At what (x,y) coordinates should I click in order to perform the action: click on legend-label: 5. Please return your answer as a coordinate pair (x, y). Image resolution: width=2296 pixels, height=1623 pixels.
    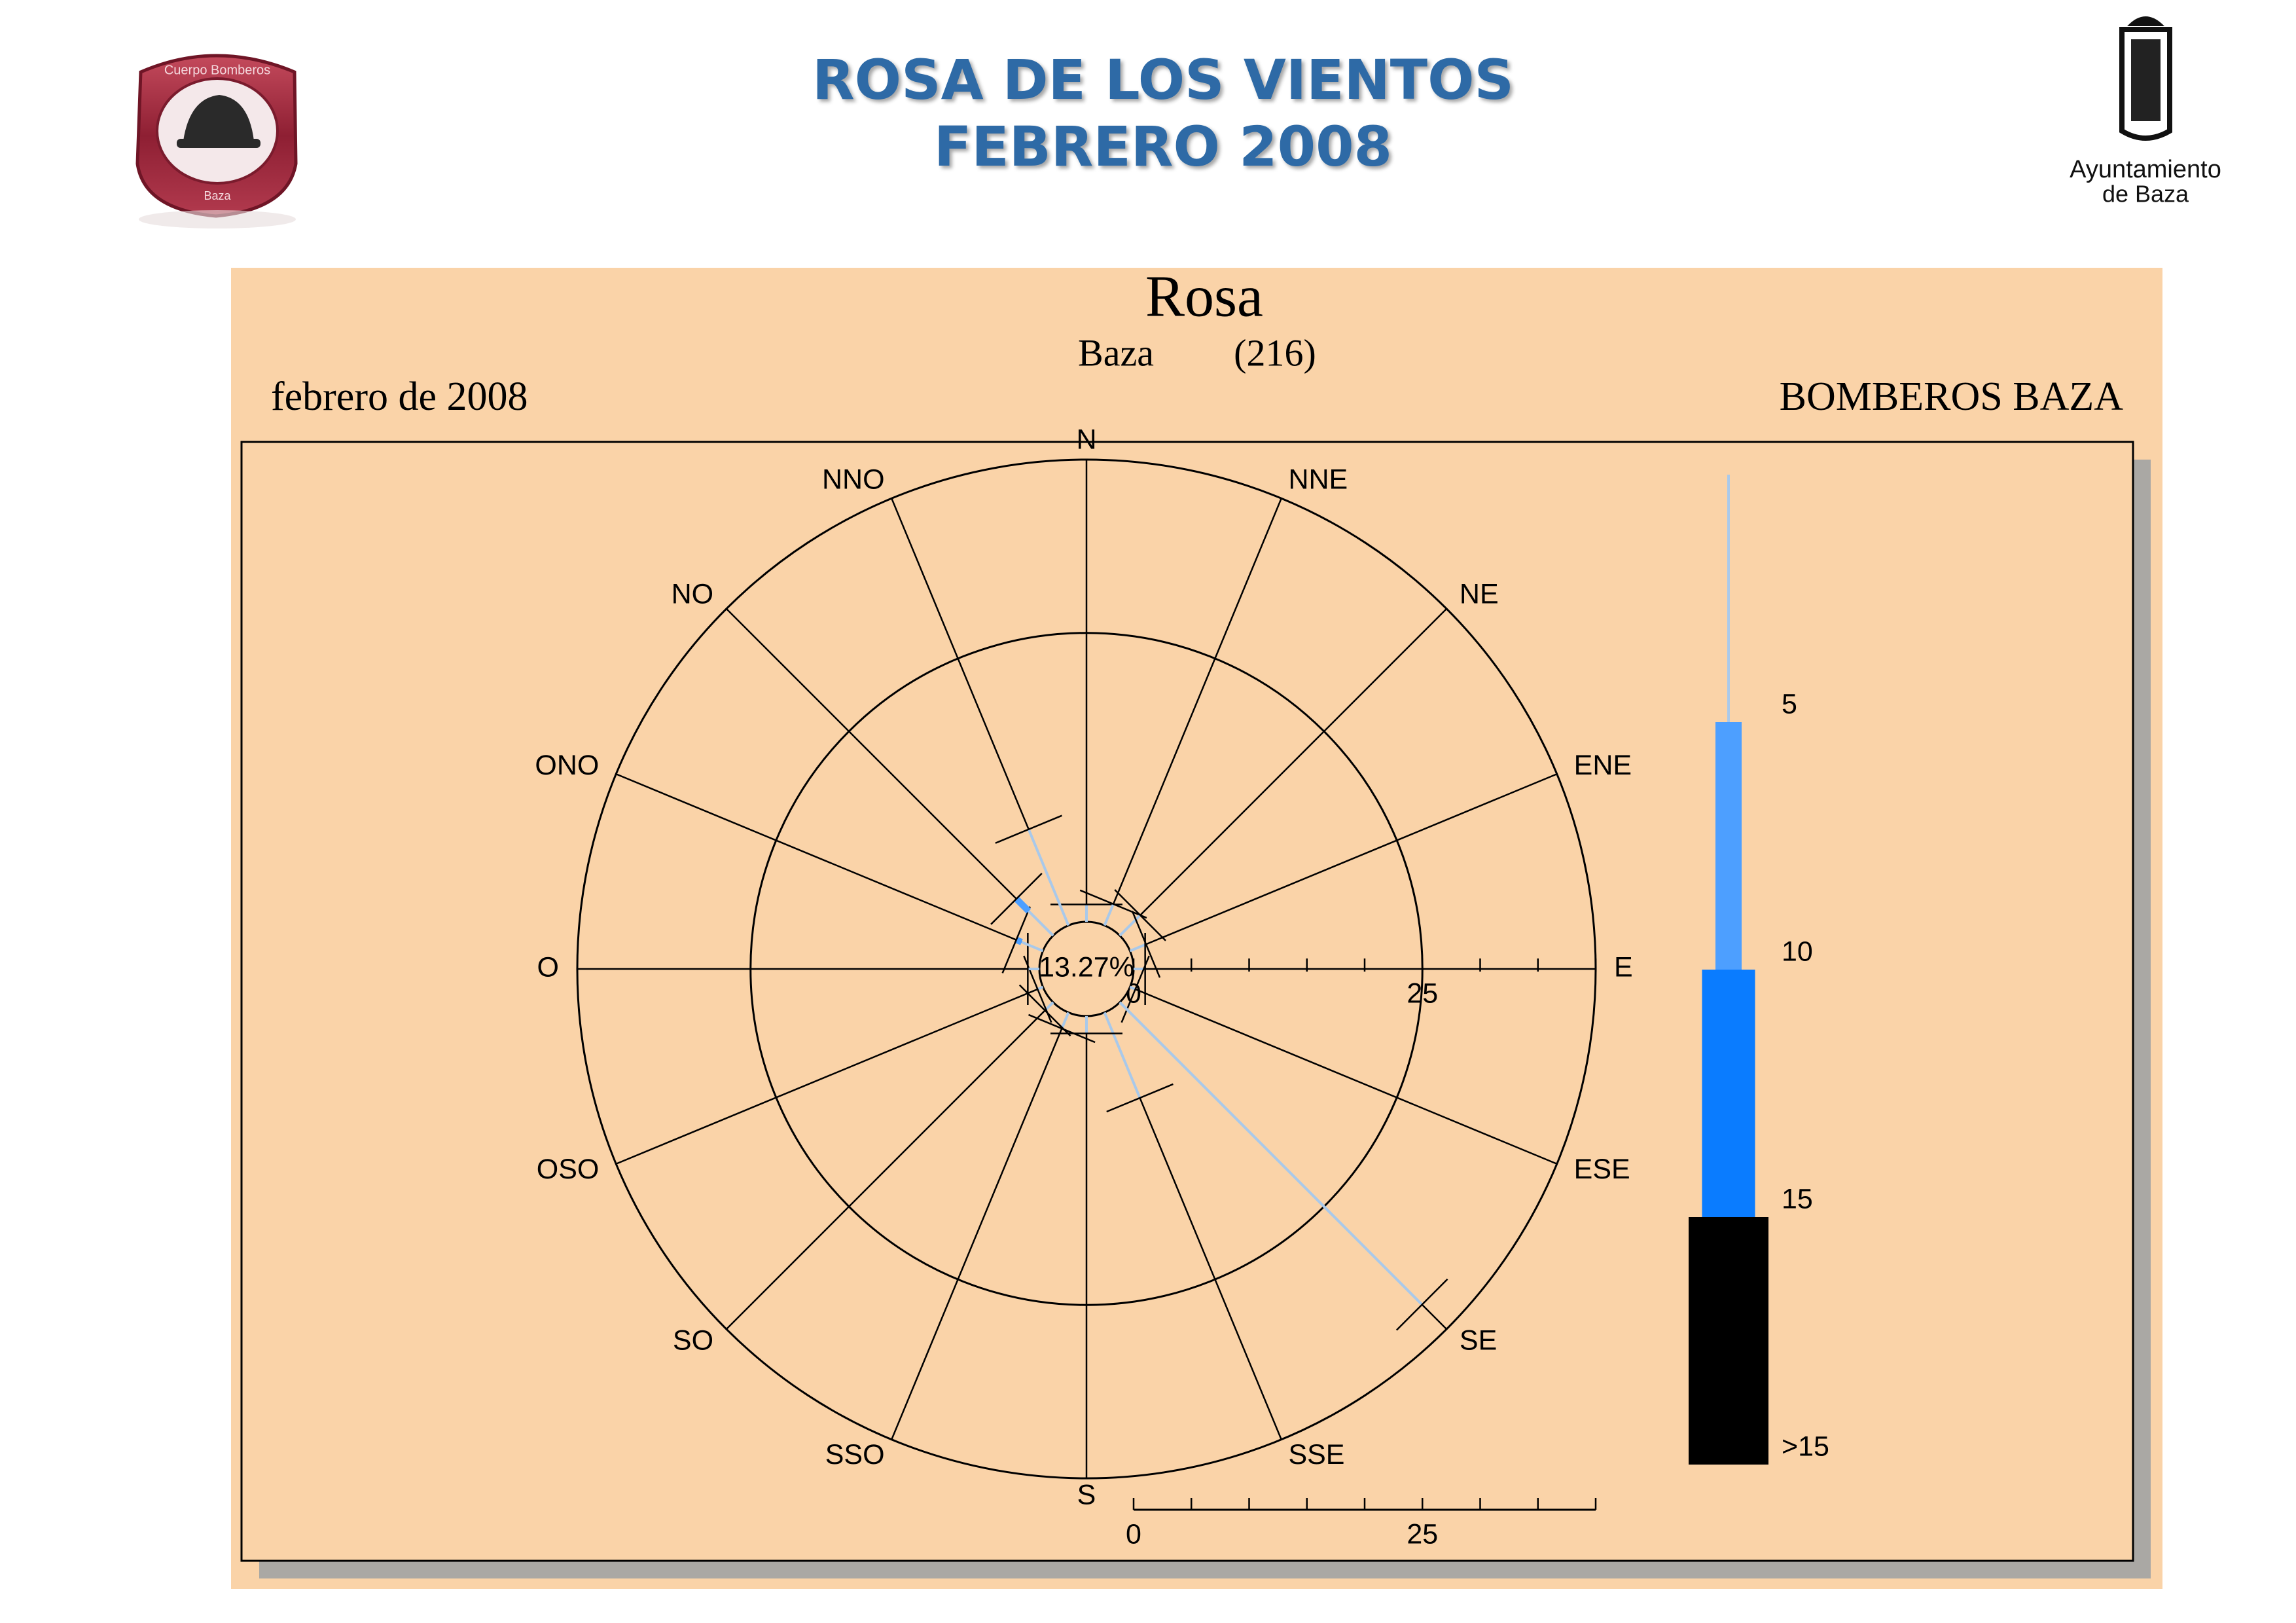
    Looking at the image, I should click on (1789, 704).